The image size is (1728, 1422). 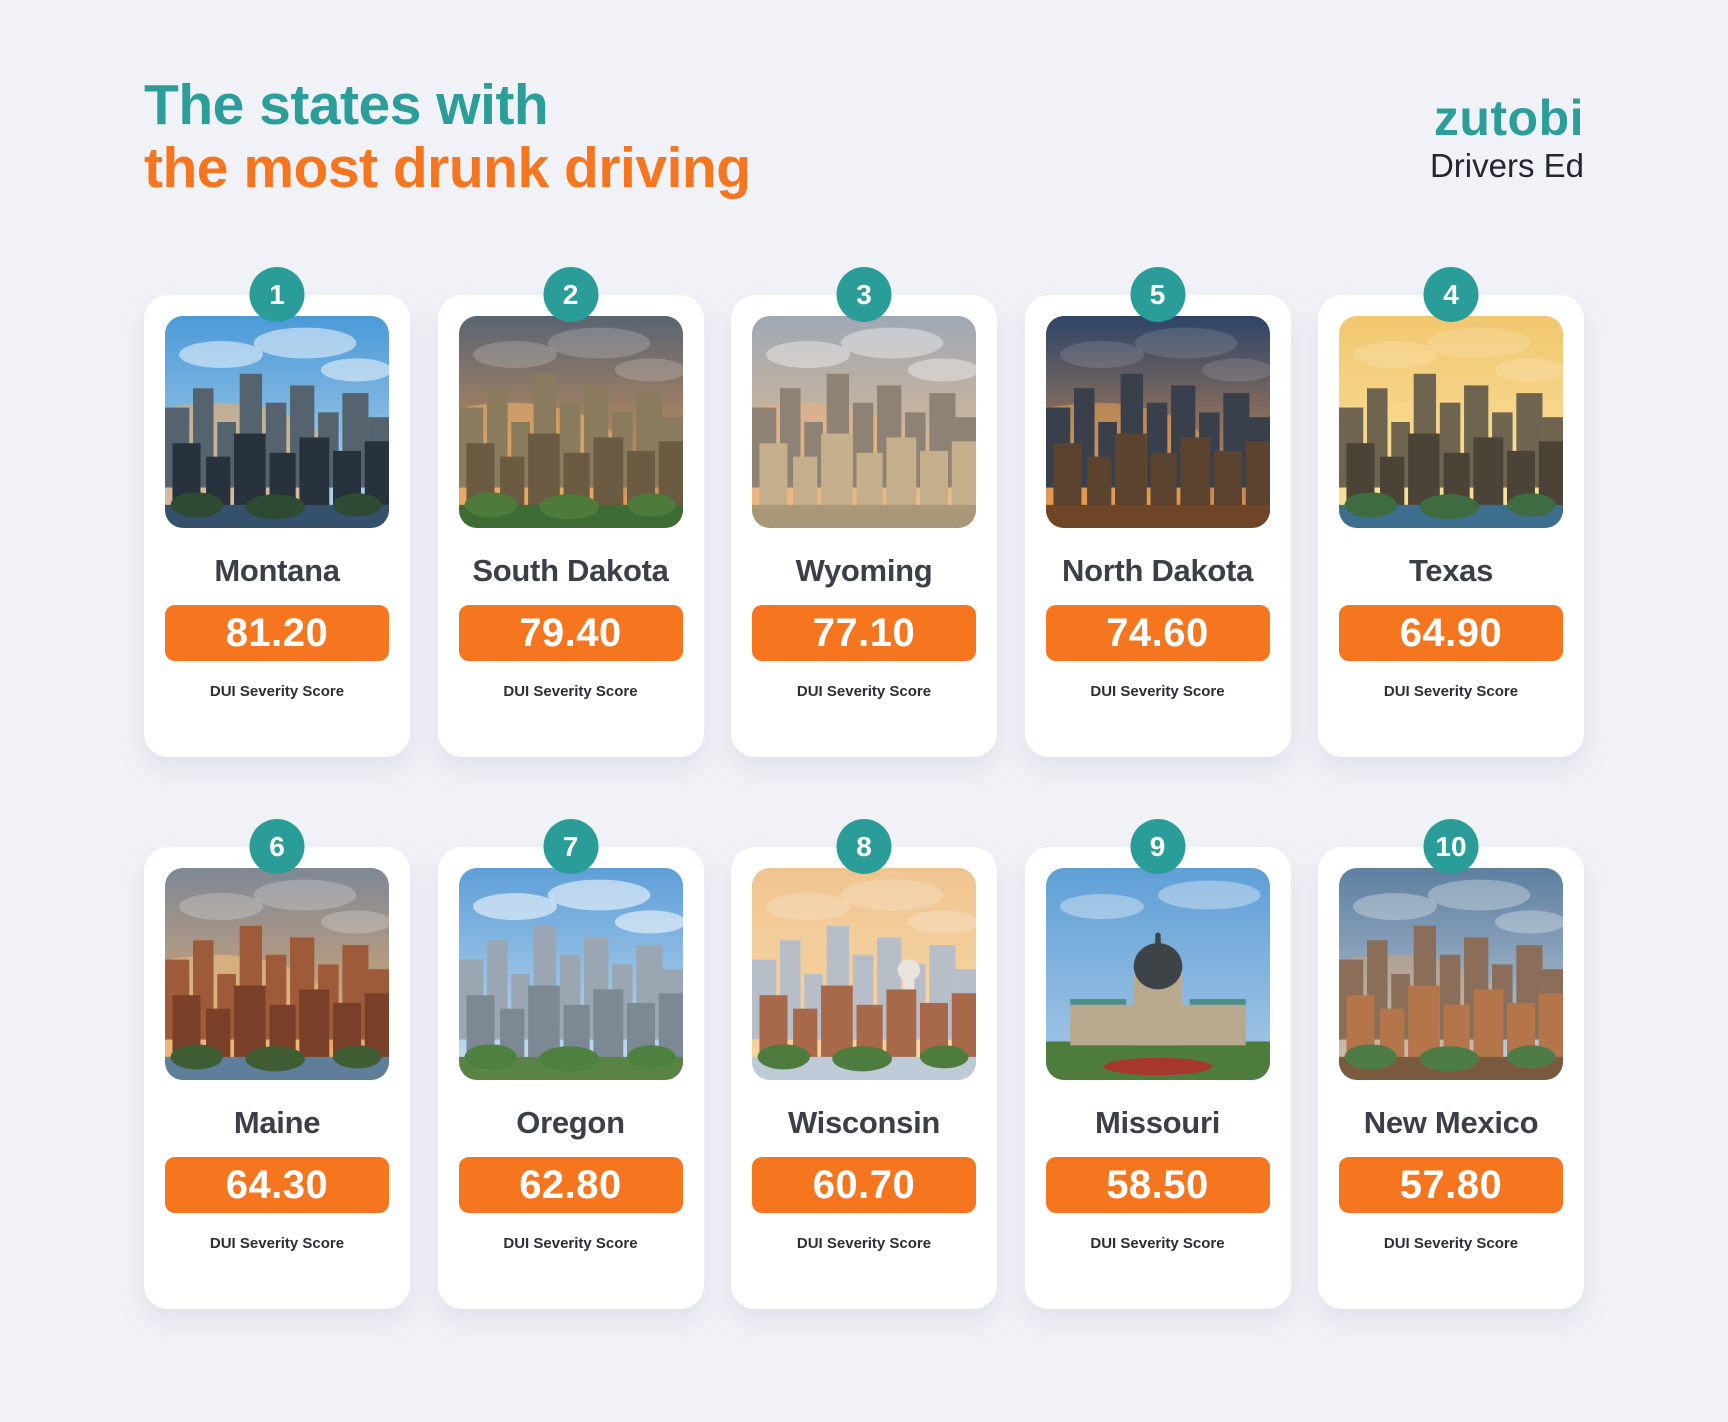 I want to click on score-box: 60.70, so click(x=864, y=1185).